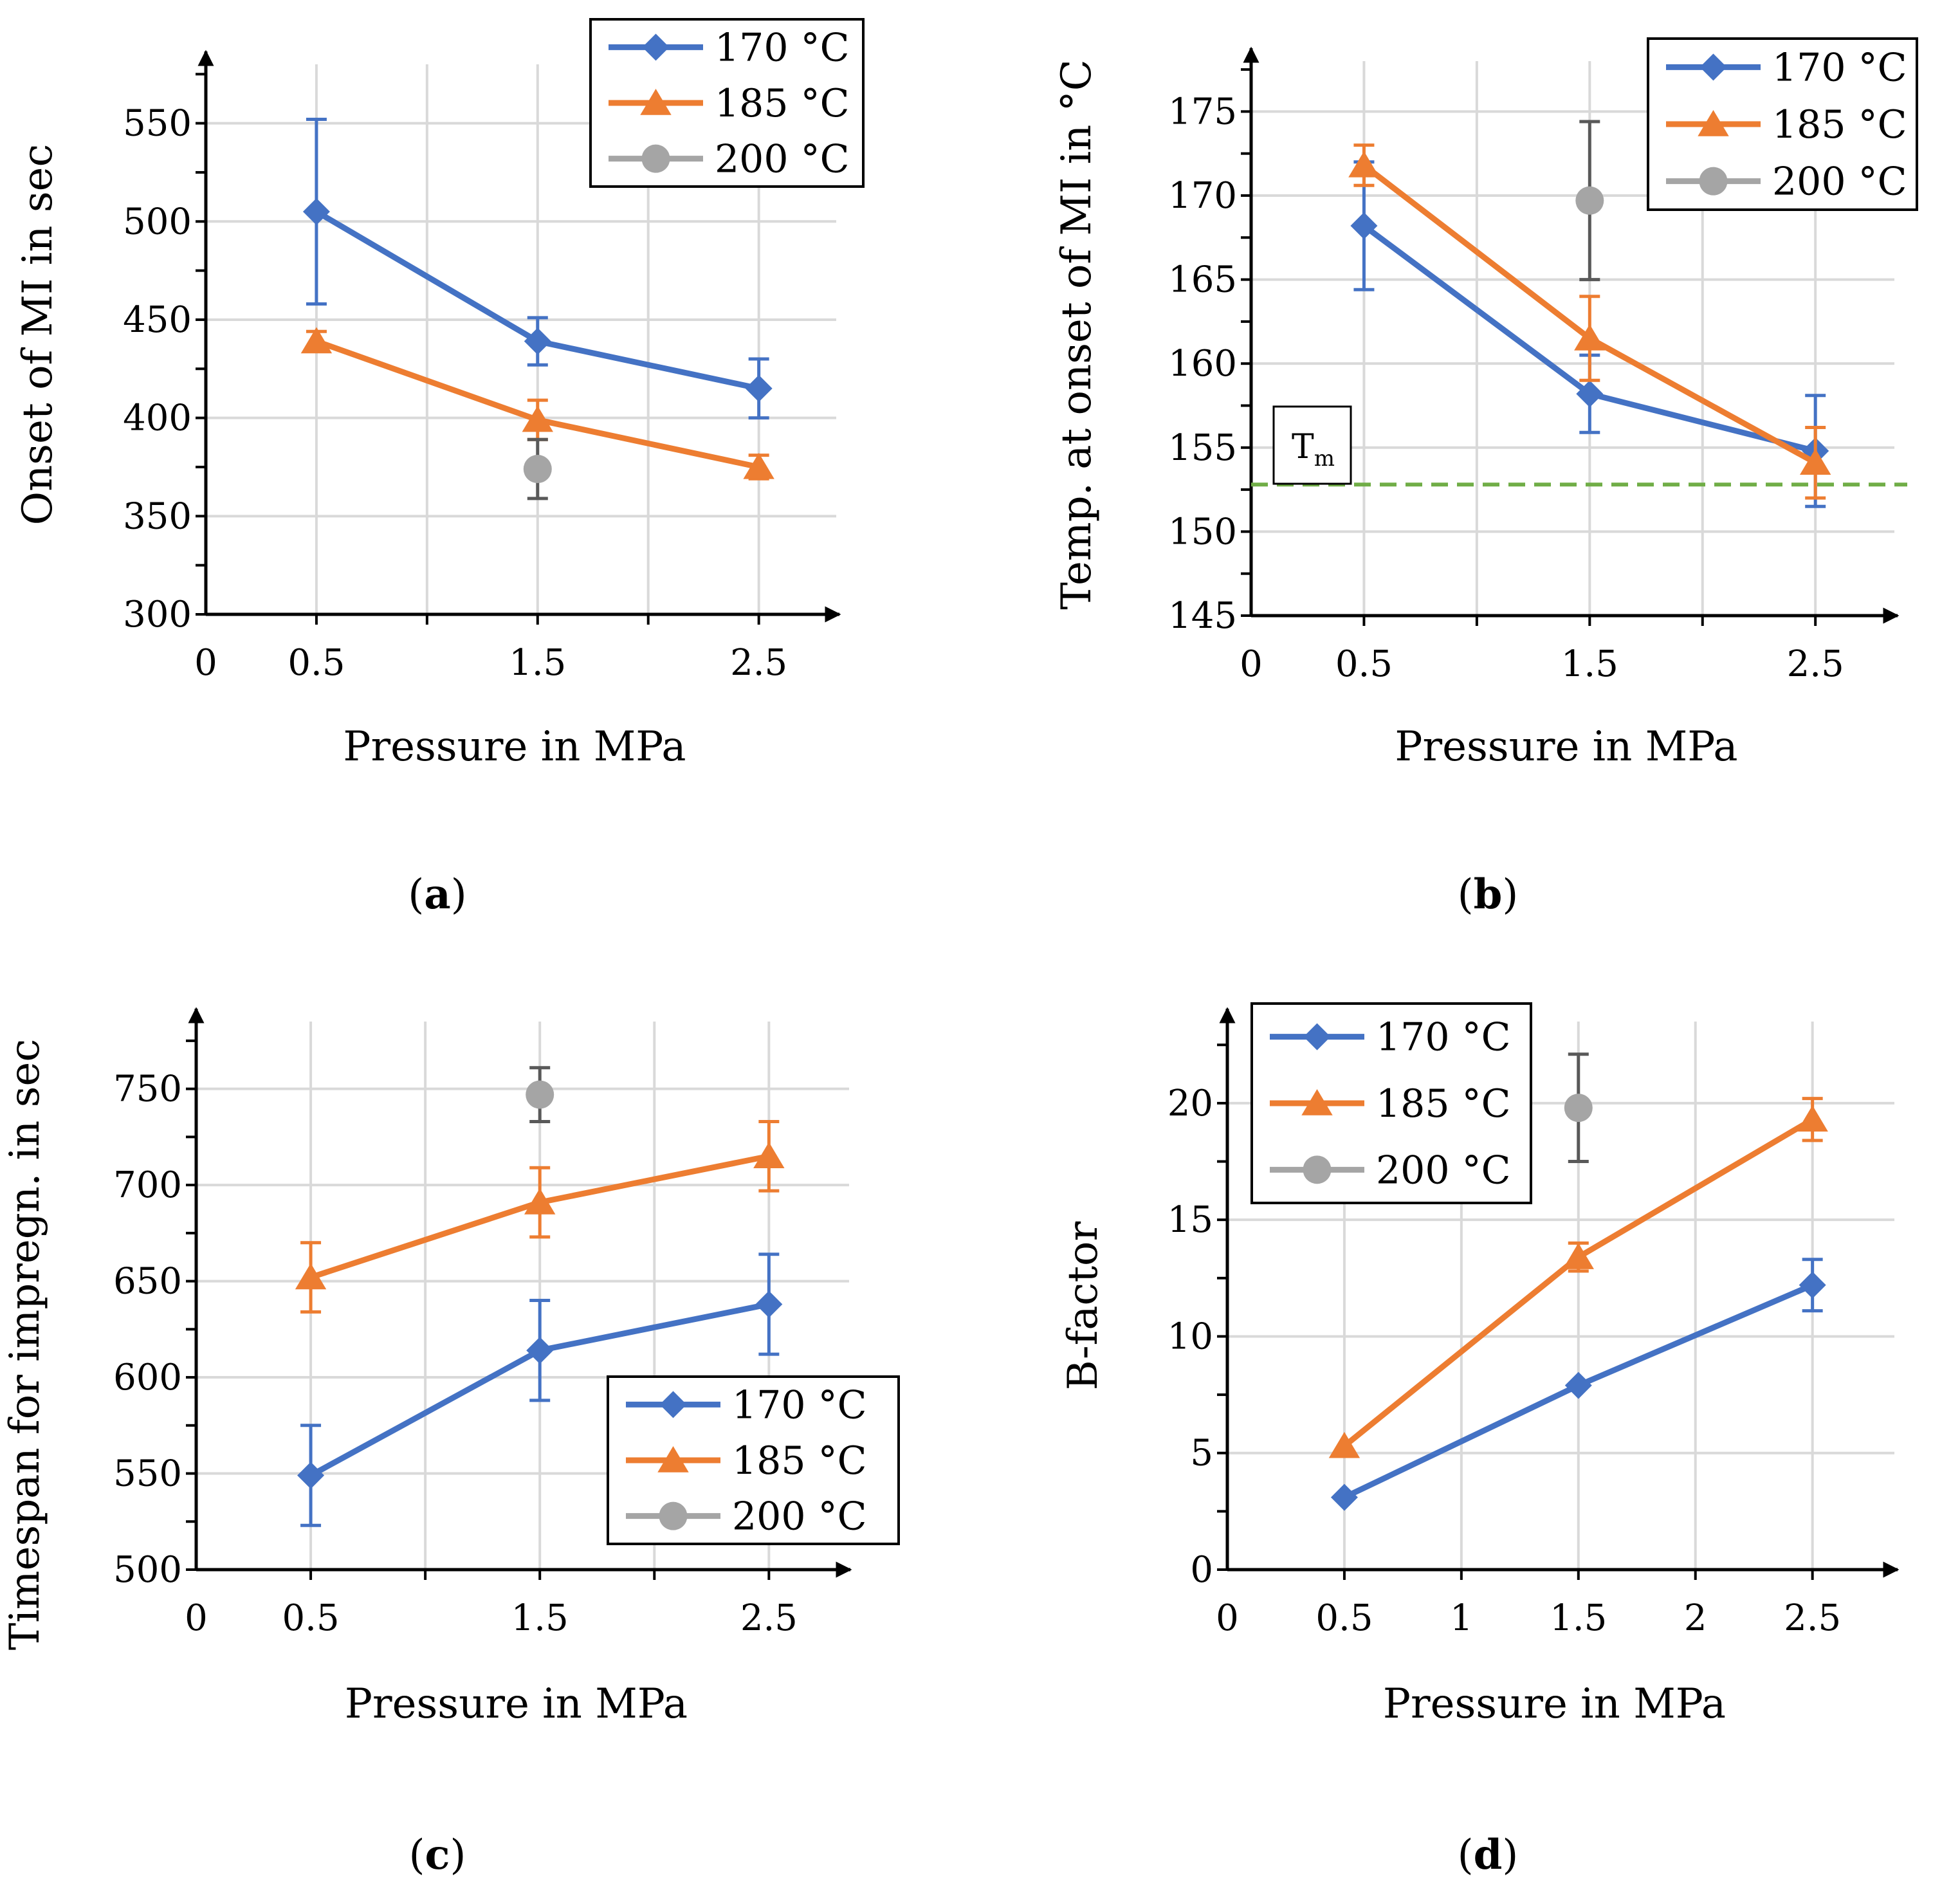 The height and width of the screenshot is (1899, 1960). Describe the element at coordinates (1695, 1618) in the screenshot. I see `x-tick-label: 2` at that location.